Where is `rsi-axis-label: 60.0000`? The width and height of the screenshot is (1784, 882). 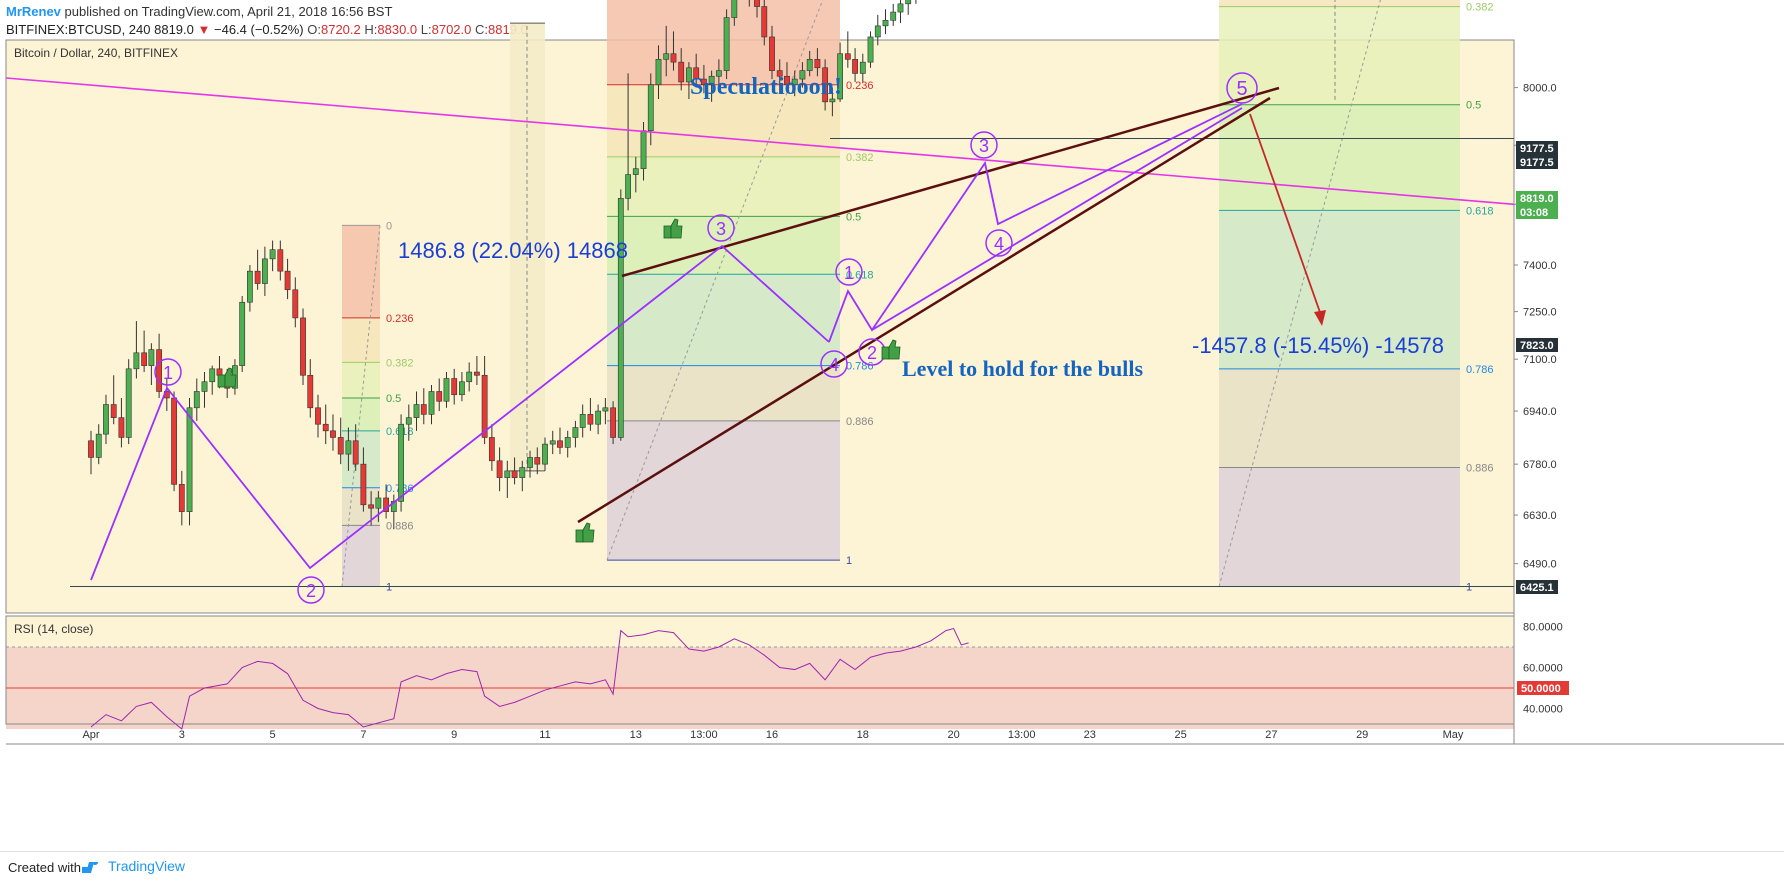
rsi-axis-label: 60.0000 is located at coordinates (1543, 669).